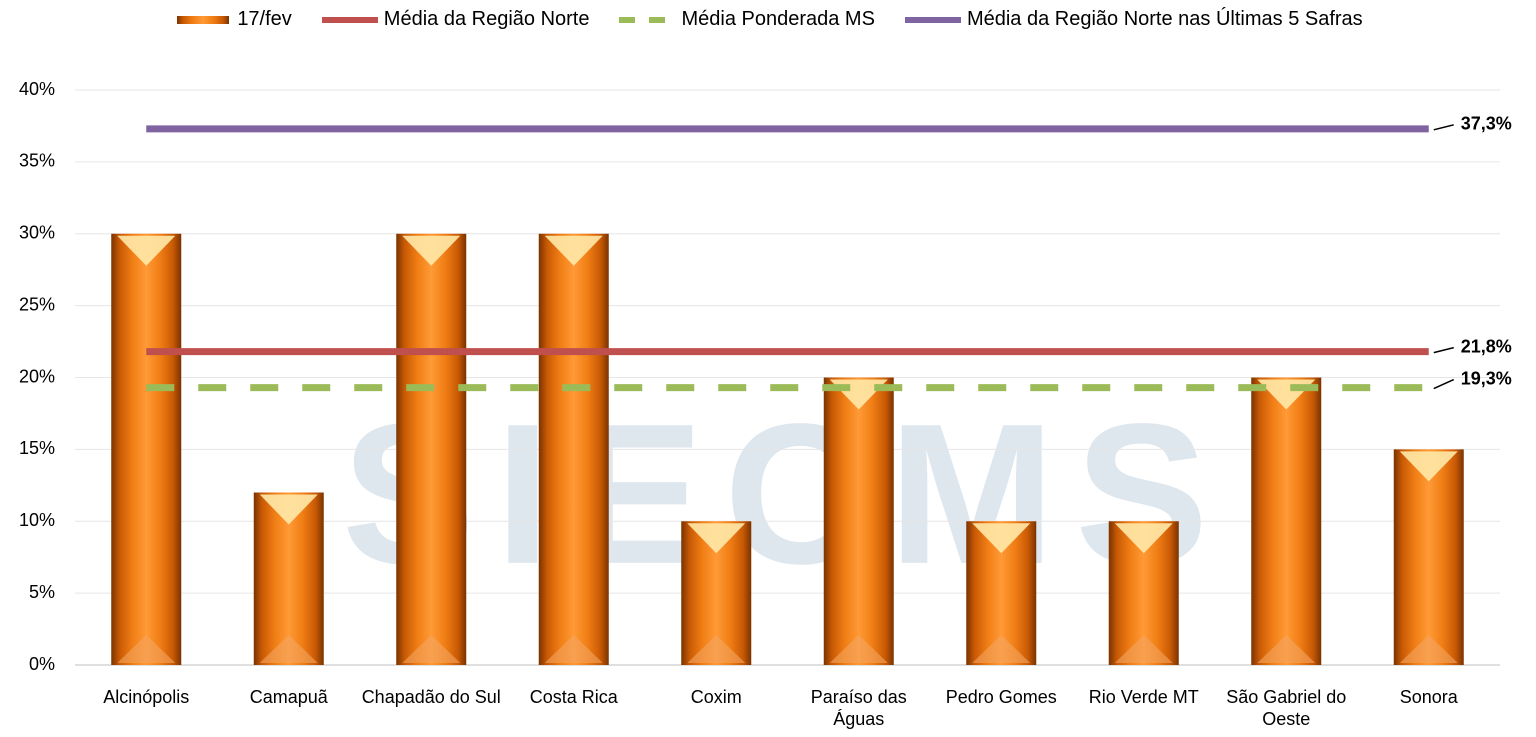 The image size is (1536, 737). What do you see at coordinates (1286, 708) in the screenshot?
I see `x-tick-label: São Gabriel do Oeste` at bounding box center [1286, 708].